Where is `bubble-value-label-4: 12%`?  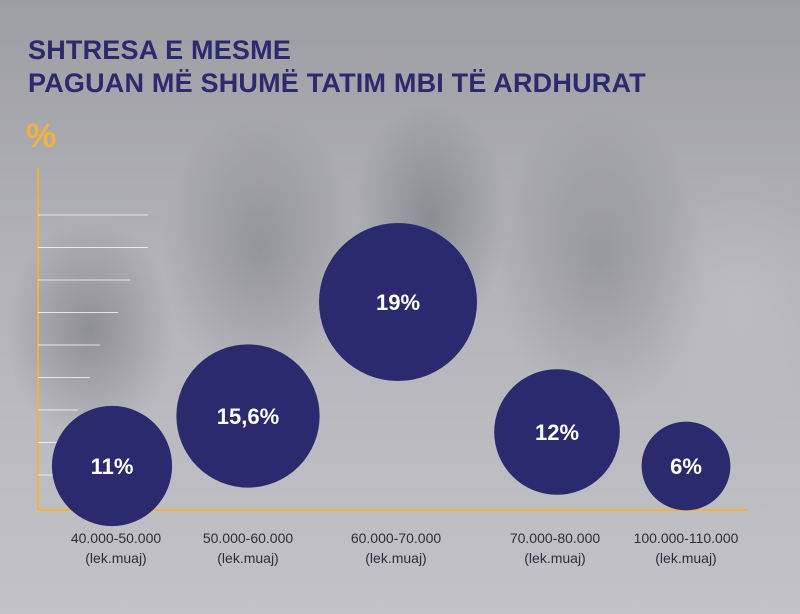 bubble-value-label-4: 12% is located at coordinates (557, 432).